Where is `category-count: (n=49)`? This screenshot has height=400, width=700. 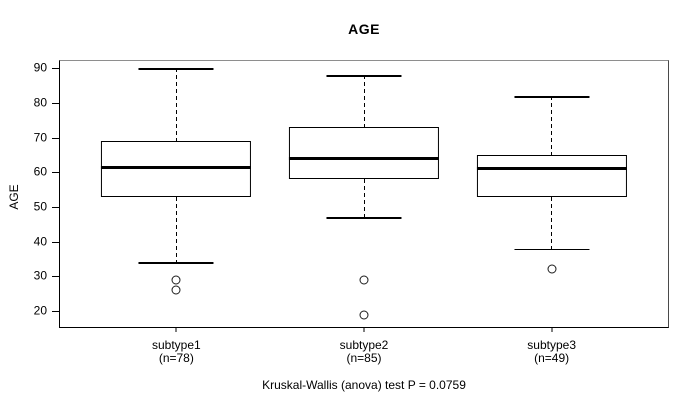 category-count: (n=49) is located at coordinates (552, 358).